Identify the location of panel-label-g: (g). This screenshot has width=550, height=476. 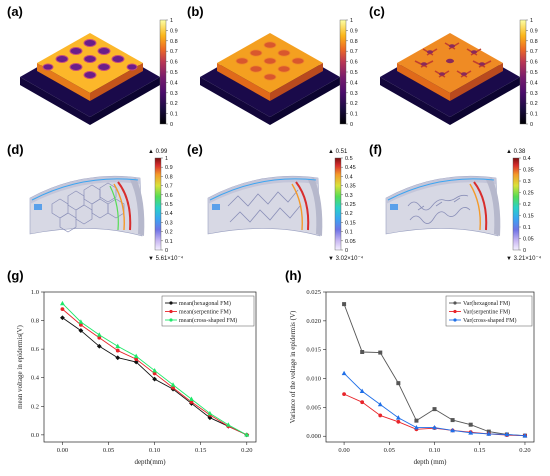
(15, 275).